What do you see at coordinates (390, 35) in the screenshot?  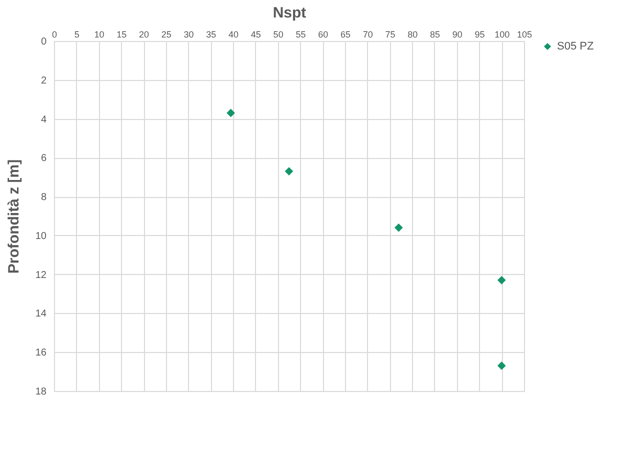 I see `x-tick-label: 75` at bounding box center [390, 35].